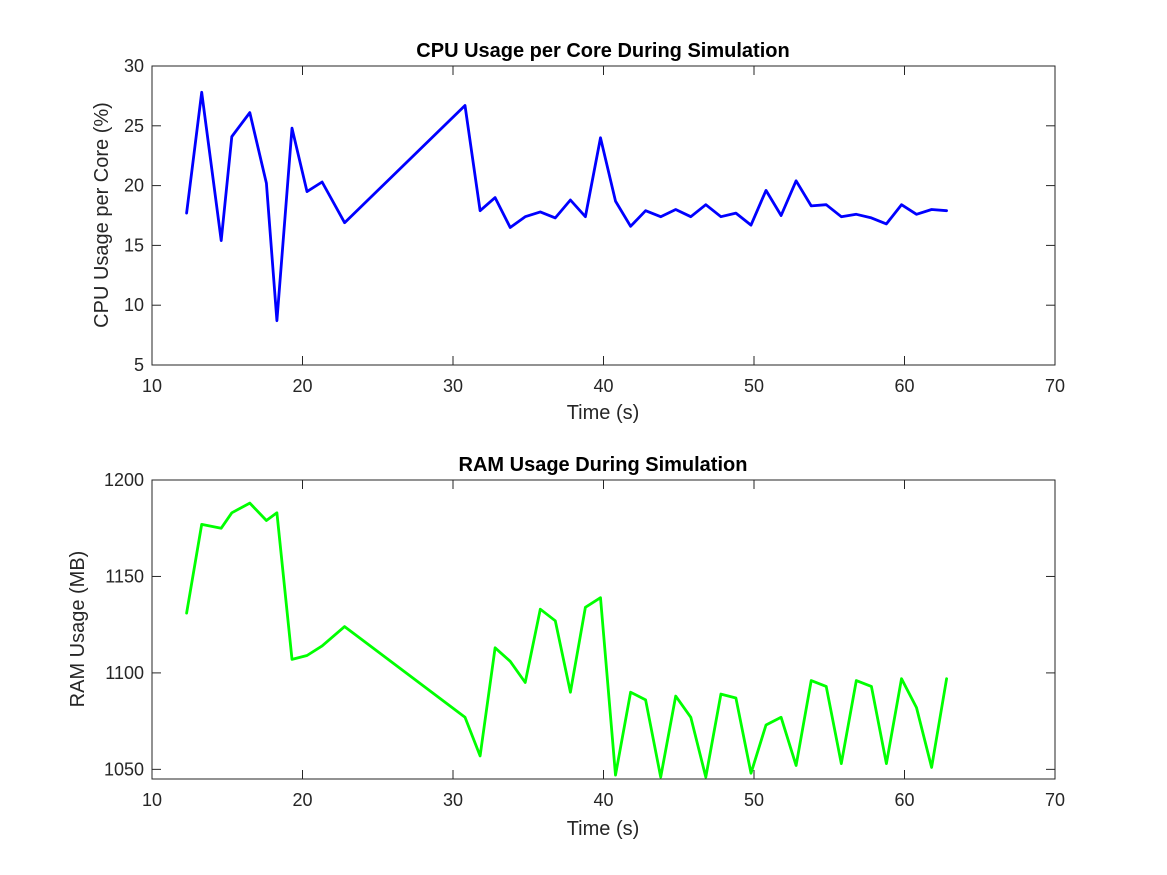  What do you see at coordinates (78, 629) in the screenshot?
I see `ram-y-axis-label: RAM Usage (MB)` at bounding box center [78, 629].